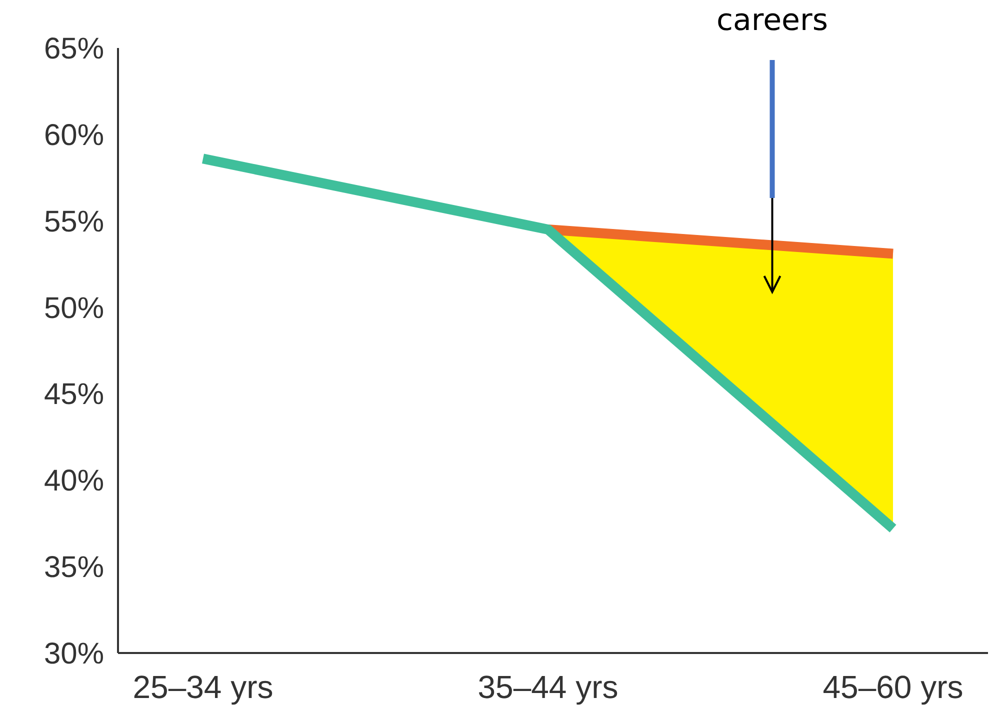 The height and width of the screenshot is (725, 998). Describe the element at coordinates (772, 20) in the screenshot. I see `text: careers` at that location.